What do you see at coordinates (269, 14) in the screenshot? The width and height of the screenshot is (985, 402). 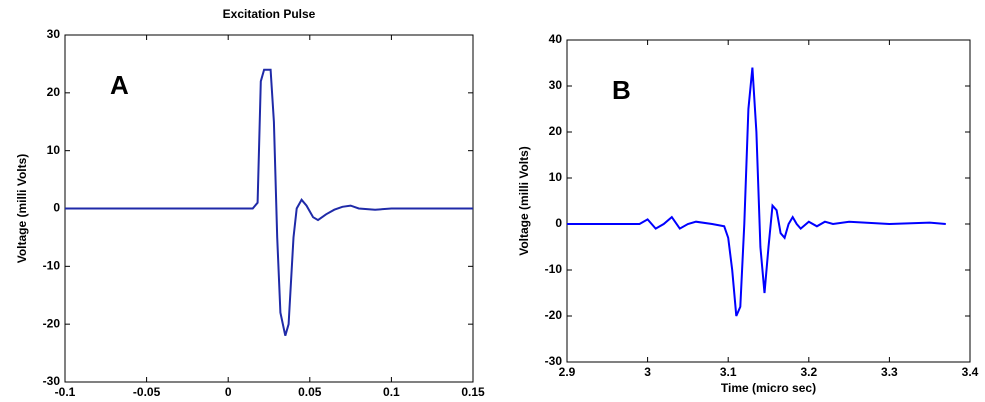 I see `chart-title: Excitation Pulse` at bounding box center [269, 14].